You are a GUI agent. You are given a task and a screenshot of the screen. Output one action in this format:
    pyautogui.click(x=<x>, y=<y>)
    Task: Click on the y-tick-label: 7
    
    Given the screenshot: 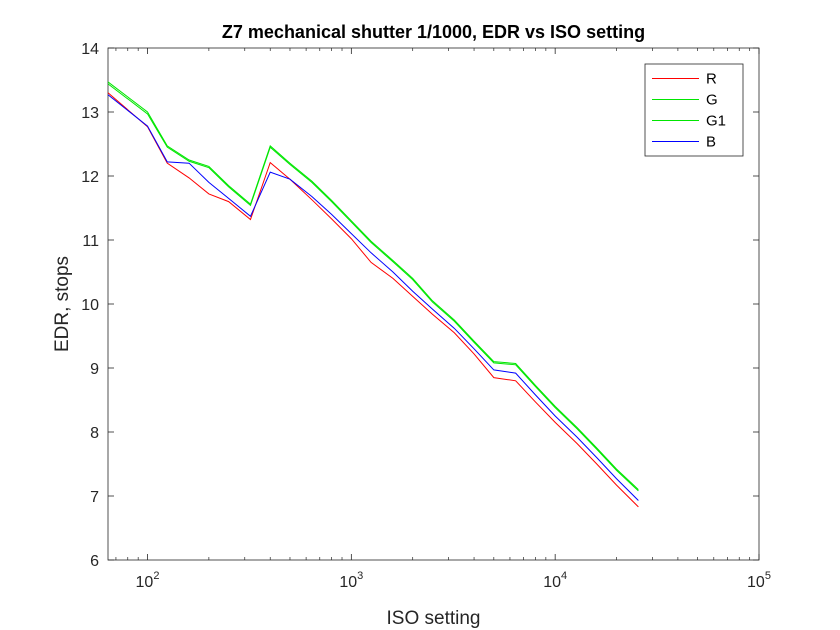 What is the action you would take?
    pyautogui.click(x=94, y=497)
    